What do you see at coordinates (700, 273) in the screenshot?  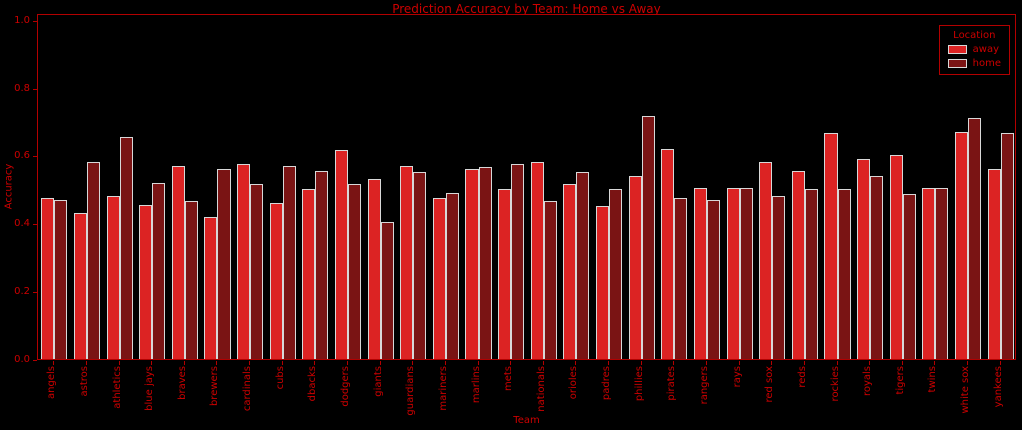 I see `bar-rangers-away` at bounding box center [700, 273].